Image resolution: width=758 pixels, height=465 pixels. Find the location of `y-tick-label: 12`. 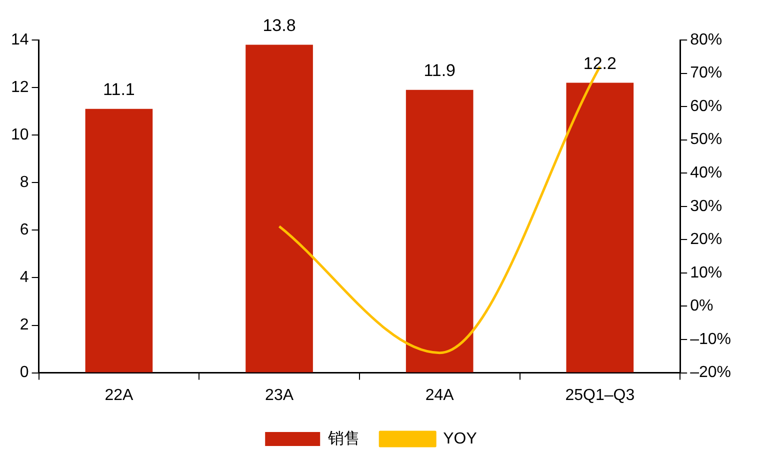

y-tick-label: 12 is located at coordinates (20, 87).